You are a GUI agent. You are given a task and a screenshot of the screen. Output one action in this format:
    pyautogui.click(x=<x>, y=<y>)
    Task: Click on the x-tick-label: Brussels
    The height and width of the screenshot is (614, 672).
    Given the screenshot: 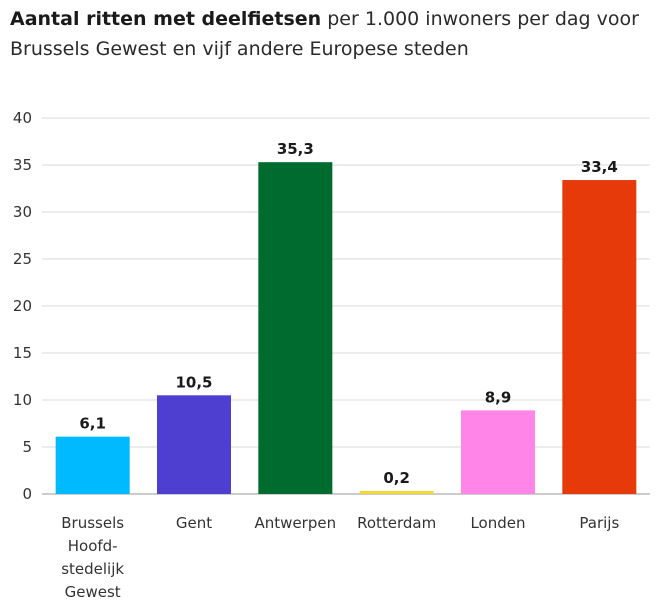 What is the action you would take?
    pyautogui.click(x=92, y=523)
    